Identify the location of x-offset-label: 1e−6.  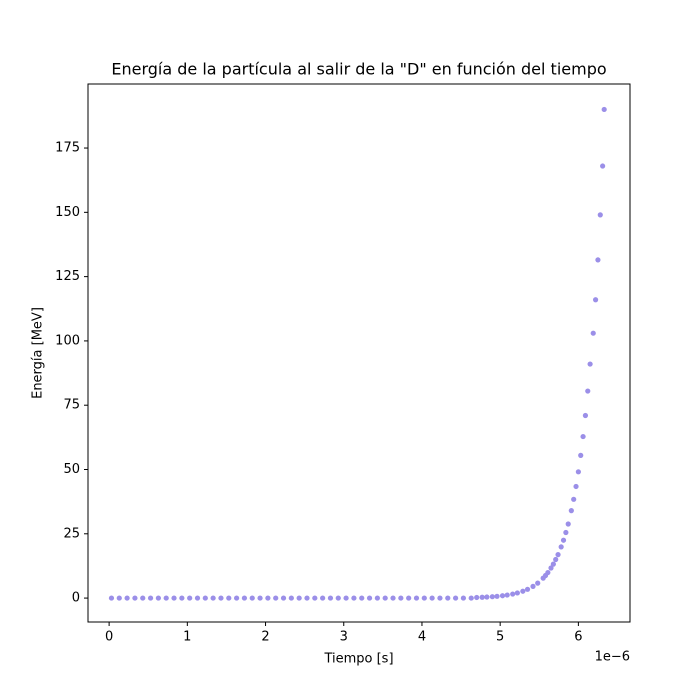
(612, 657).